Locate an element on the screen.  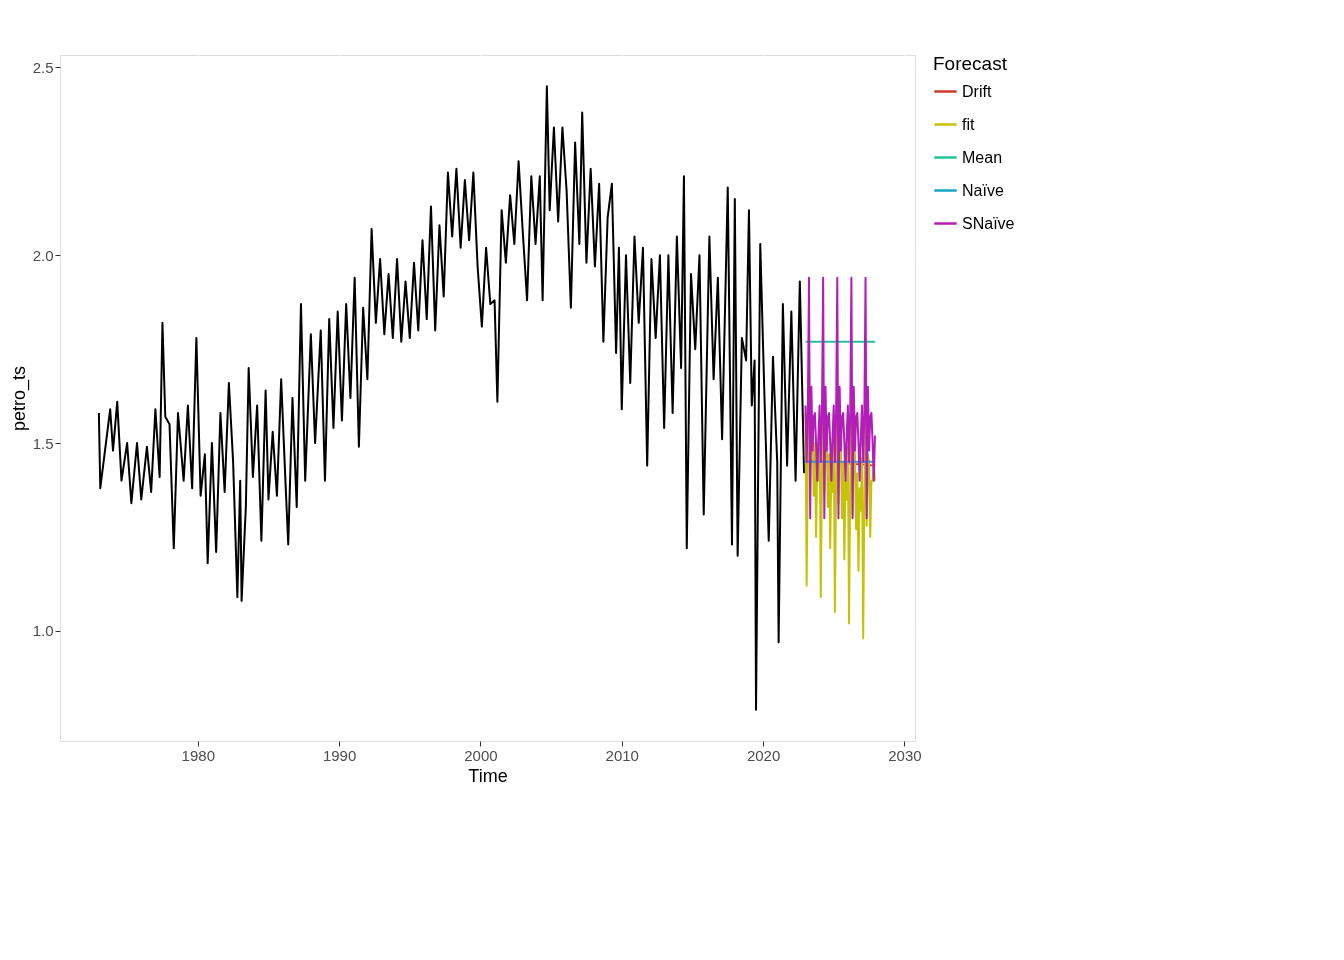
legend-label: SNaïve is located at coordinates (988, 223).